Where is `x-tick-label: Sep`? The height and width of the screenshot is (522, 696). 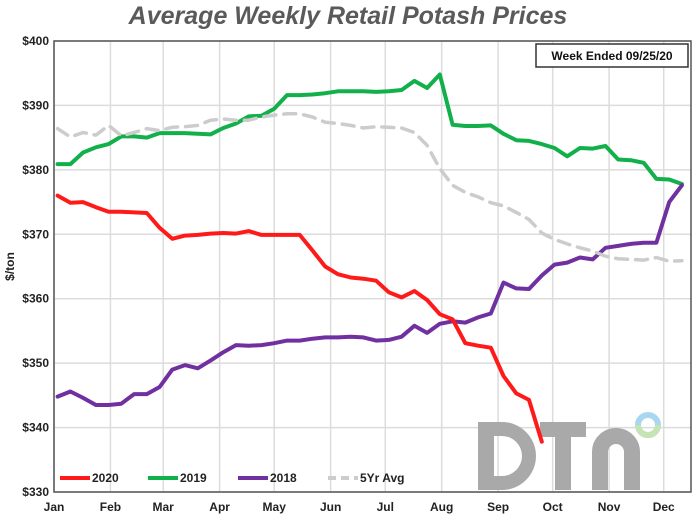
x-tick-label: Sep is located at coordinates (498, 507).